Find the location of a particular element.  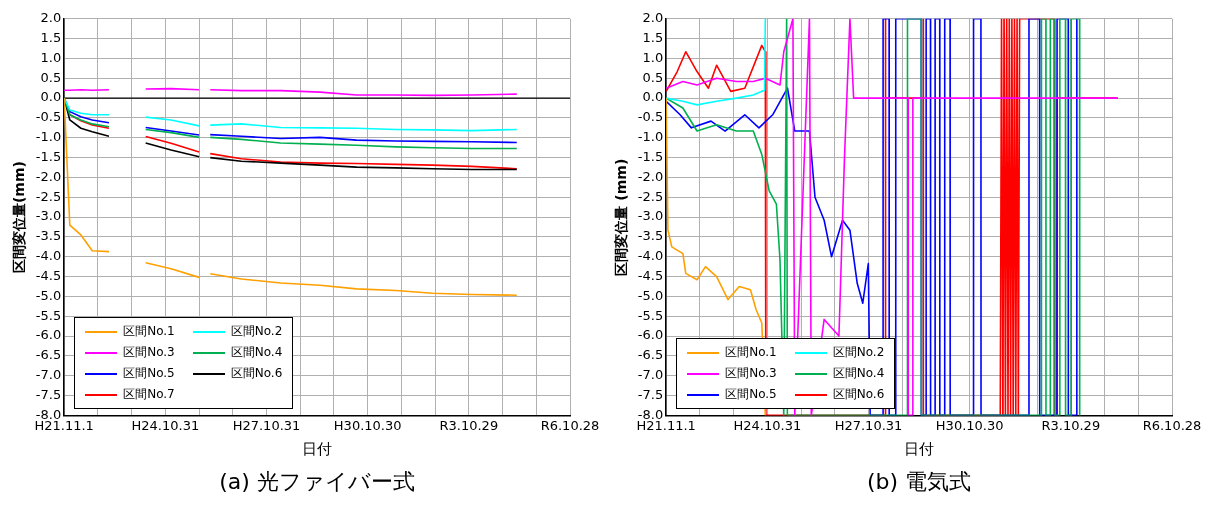

y-axis-title: 区間変位量 (mm) is located at coordinates (621, 217).